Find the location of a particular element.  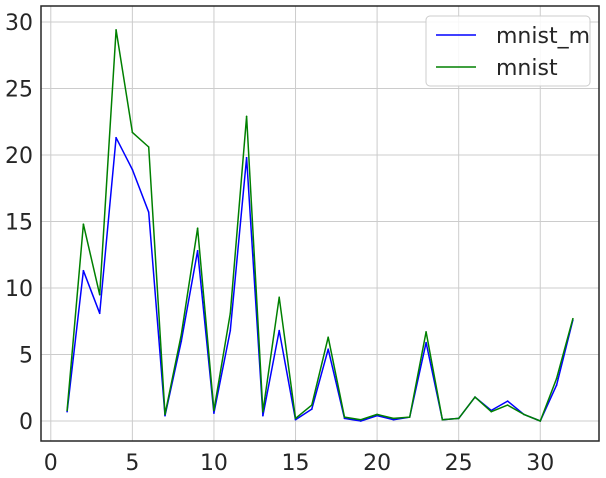

x-tick-label: 25 is located at coordinates (459, 463).